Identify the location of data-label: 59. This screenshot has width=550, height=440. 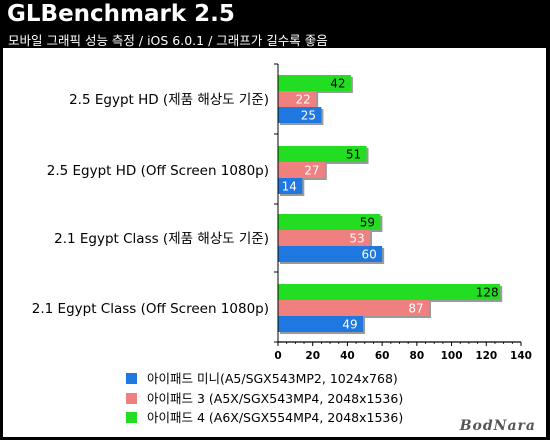
(367, 223).